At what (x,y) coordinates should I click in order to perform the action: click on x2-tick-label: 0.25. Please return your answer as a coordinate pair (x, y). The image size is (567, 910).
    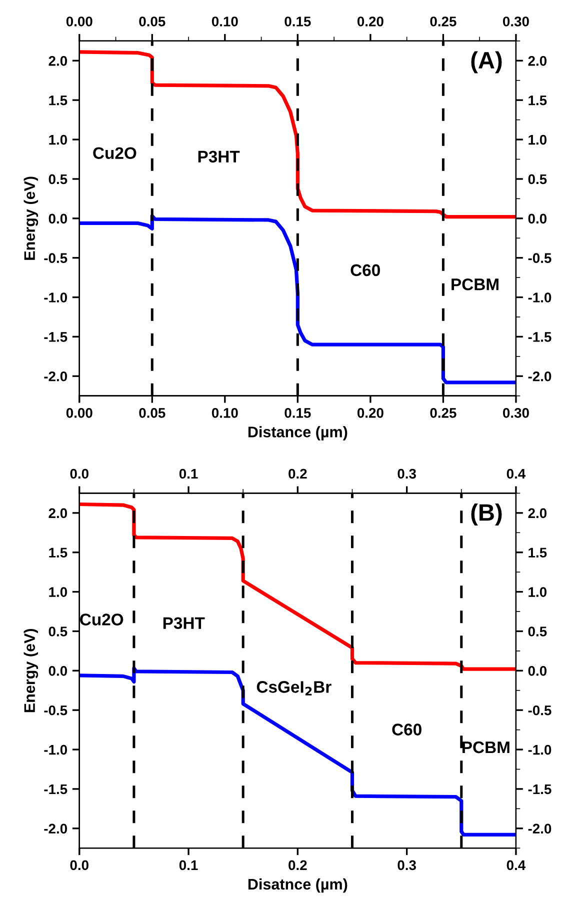
    Looking at the image, I should click on (443, 21).